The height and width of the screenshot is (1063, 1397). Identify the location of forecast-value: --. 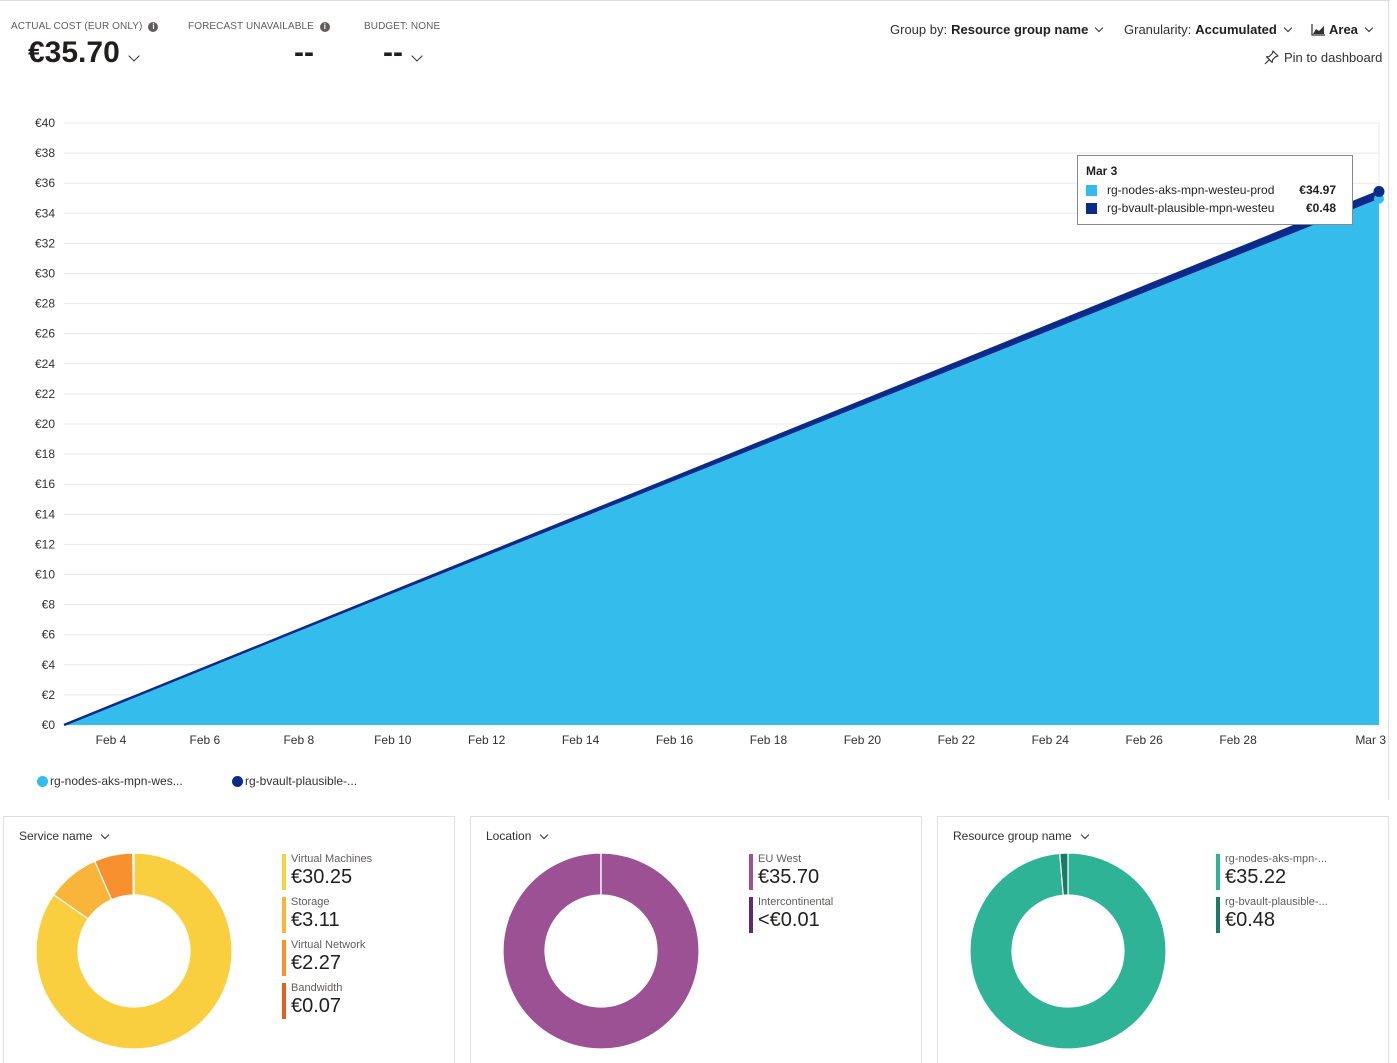
(304, 52).